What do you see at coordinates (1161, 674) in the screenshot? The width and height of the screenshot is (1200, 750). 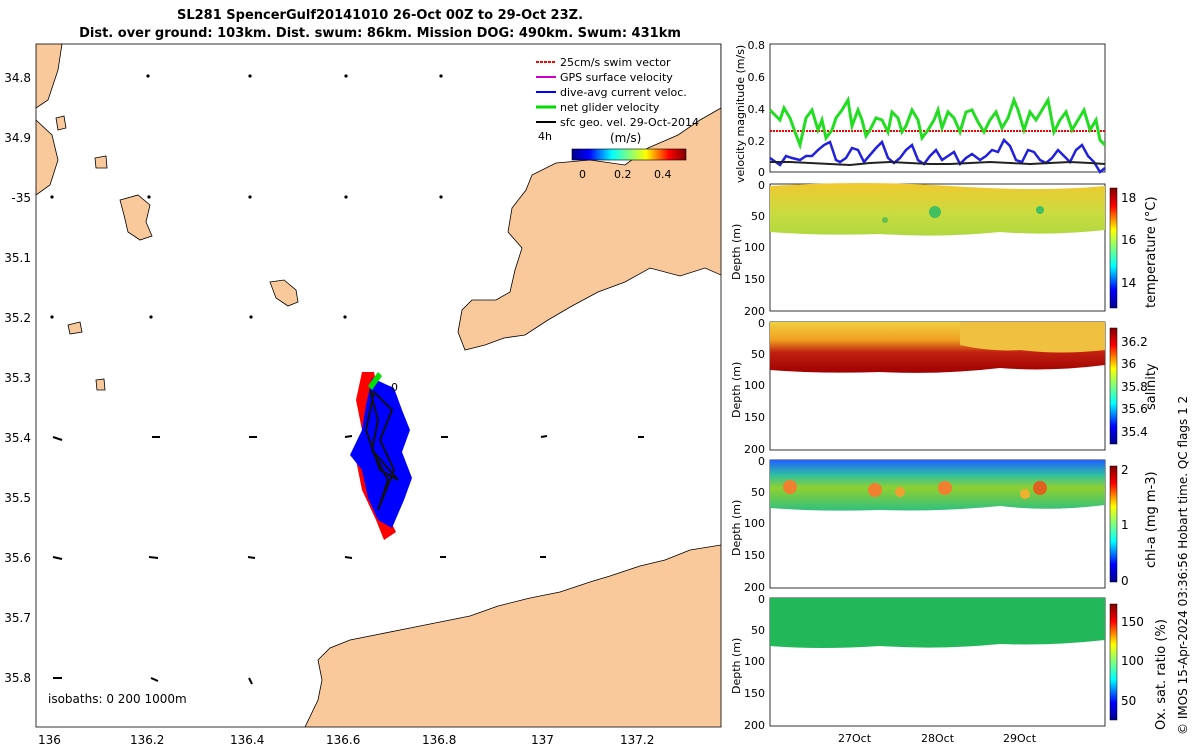 I see `ox-cbar-label: Ox. sat. ratio (%)` at bounding box center [1161, 674].